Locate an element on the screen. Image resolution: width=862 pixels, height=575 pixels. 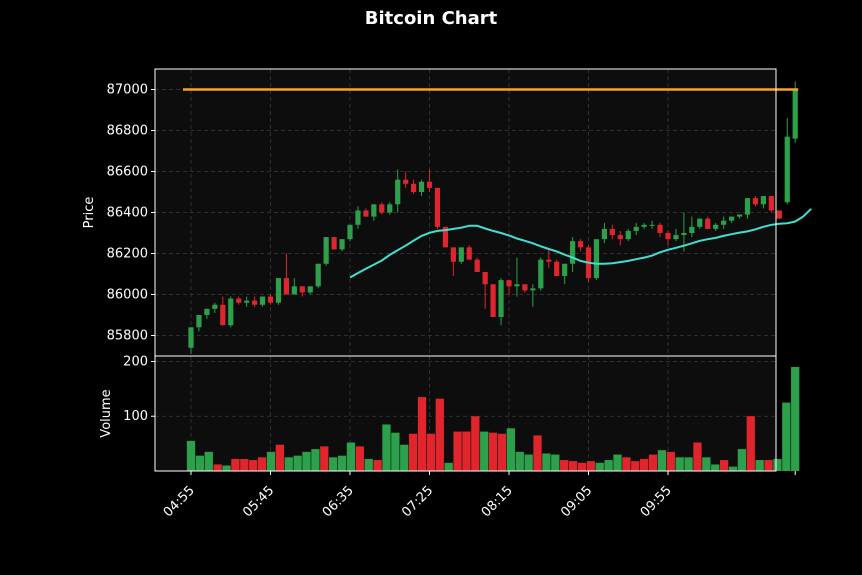
price-y-tick-label: 86600 is located at coordinates (127, 172).